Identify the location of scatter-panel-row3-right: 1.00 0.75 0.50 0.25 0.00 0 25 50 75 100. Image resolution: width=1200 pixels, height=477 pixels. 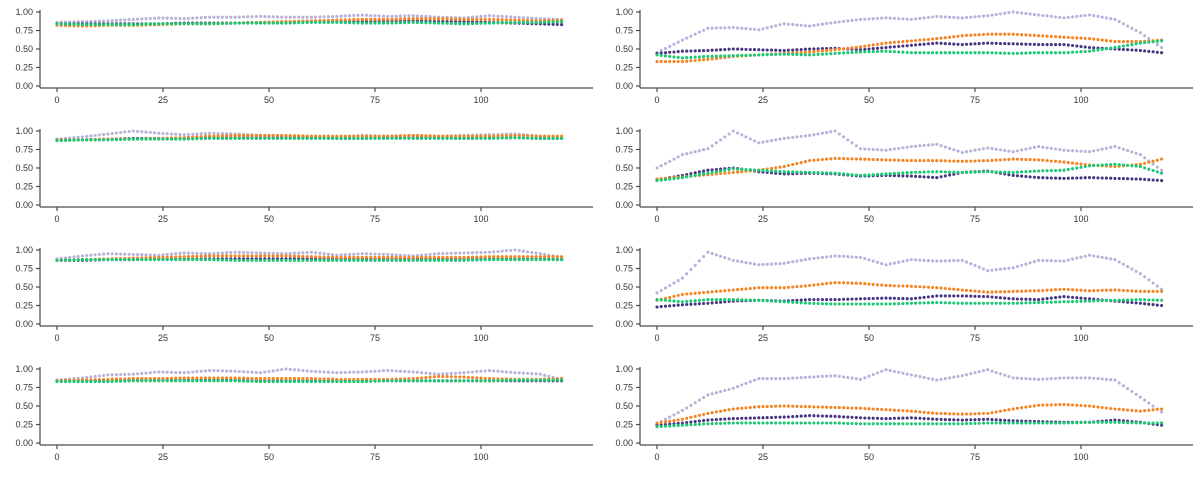
(900, 297).